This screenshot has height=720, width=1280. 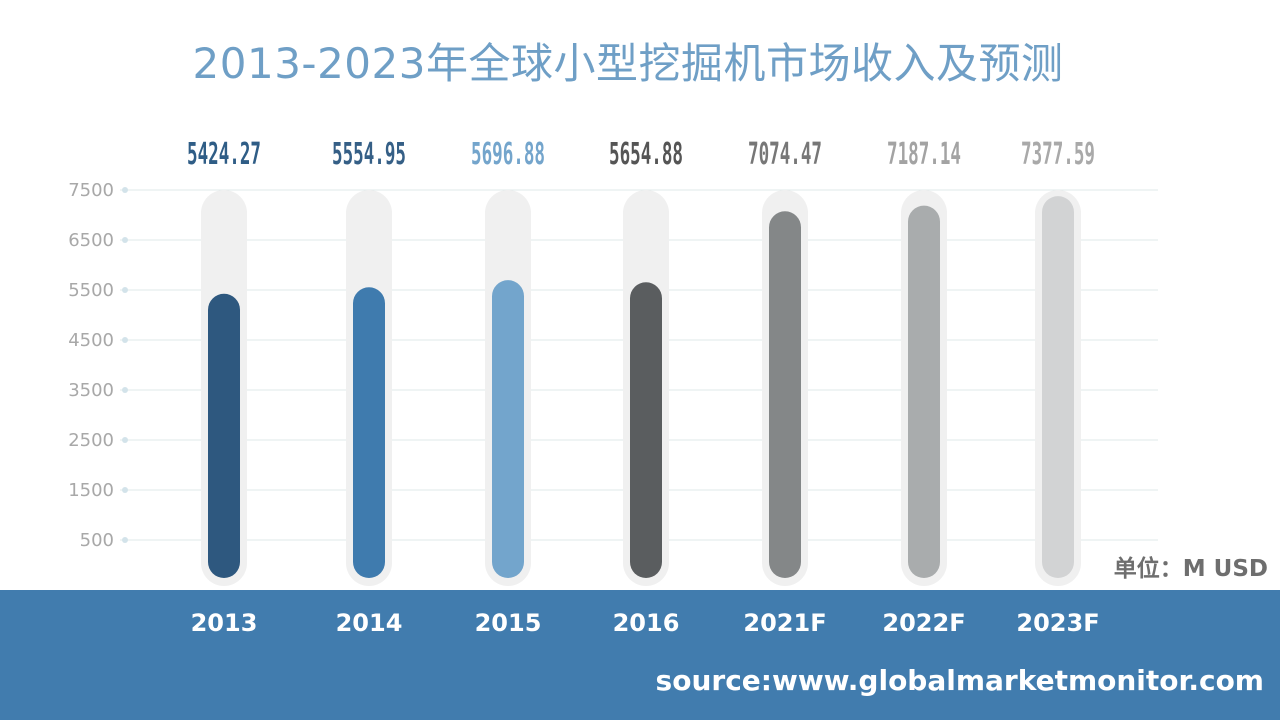 I want to click on y-tick-label: 500, so click(x=97, y=540).